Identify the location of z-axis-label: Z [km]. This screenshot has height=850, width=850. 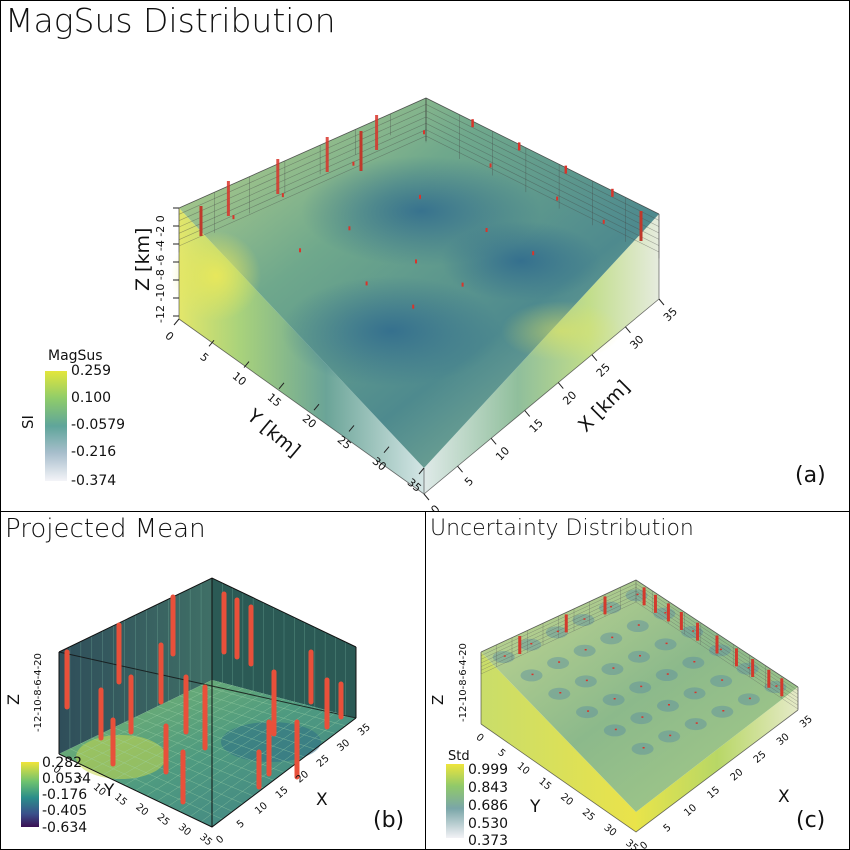
(143, 259).